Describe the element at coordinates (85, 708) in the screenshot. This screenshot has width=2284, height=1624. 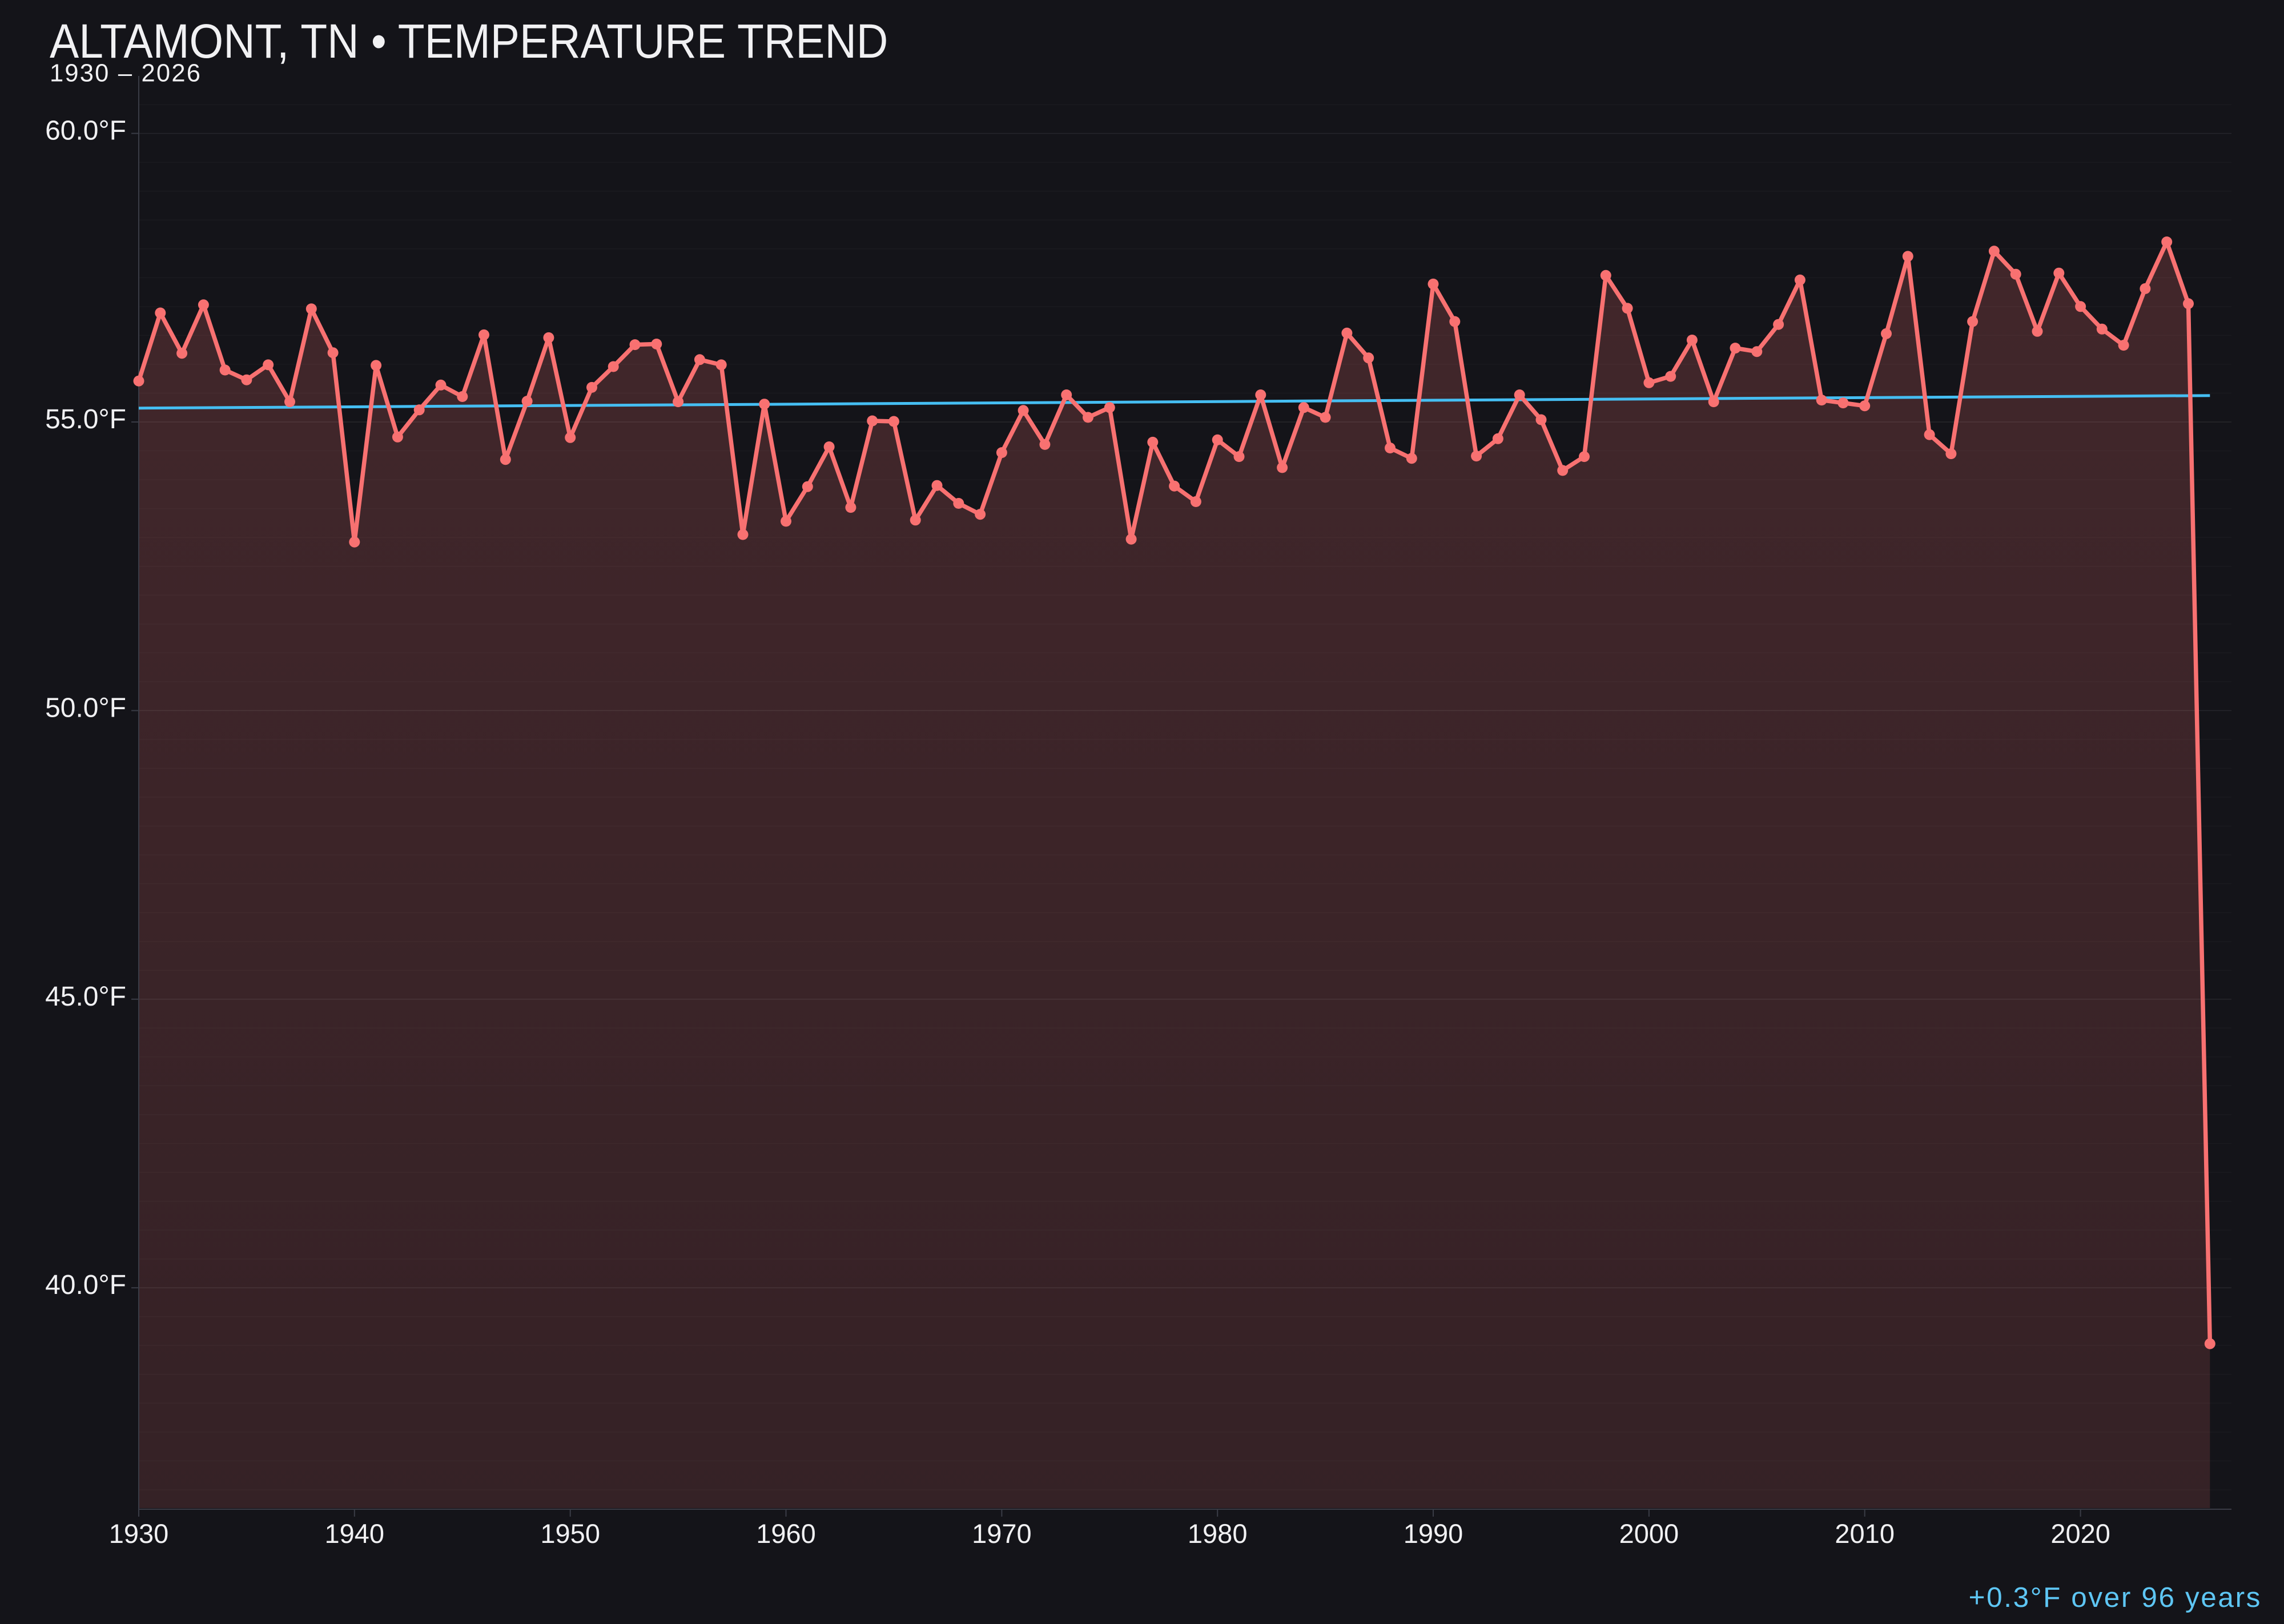
I see `svg-text: 50.0°F` at that location.